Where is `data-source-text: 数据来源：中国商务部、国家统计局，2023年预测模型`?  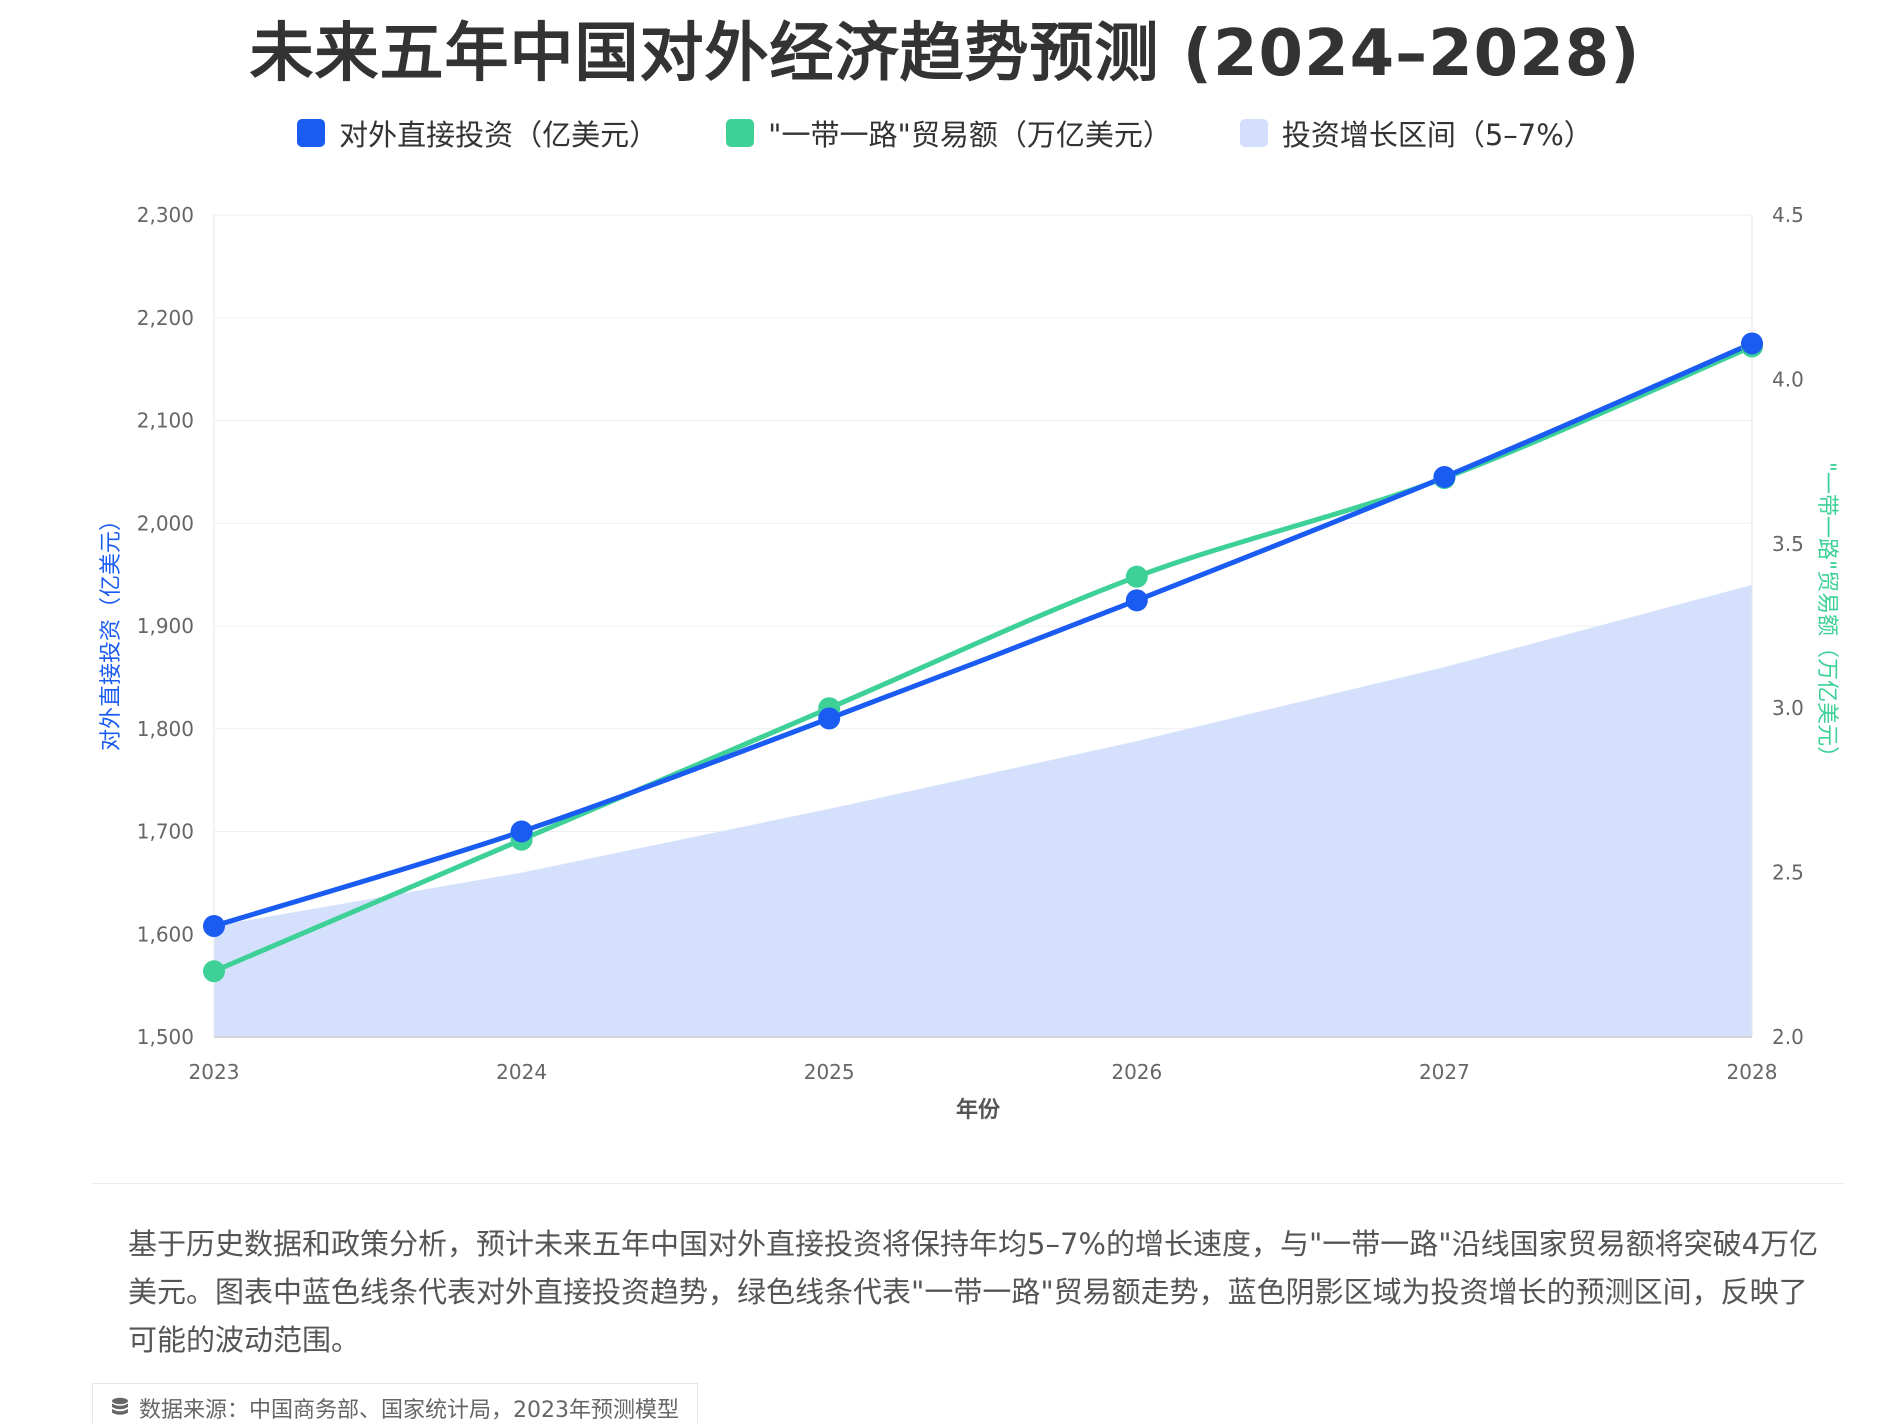
data-source-text: 数据来源：中国商务部、国家统计局，2023年预测模型 is located at coordinates (409, 1408).